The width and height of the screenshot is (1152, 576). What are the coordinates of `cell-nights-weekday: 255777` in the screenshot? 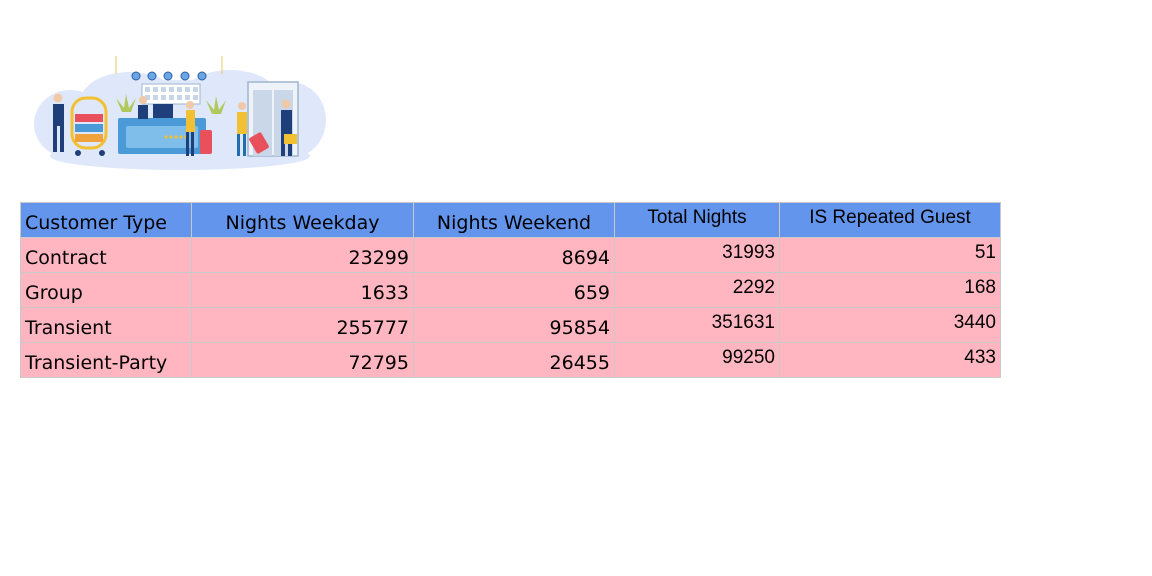 It's located at (302, 325).